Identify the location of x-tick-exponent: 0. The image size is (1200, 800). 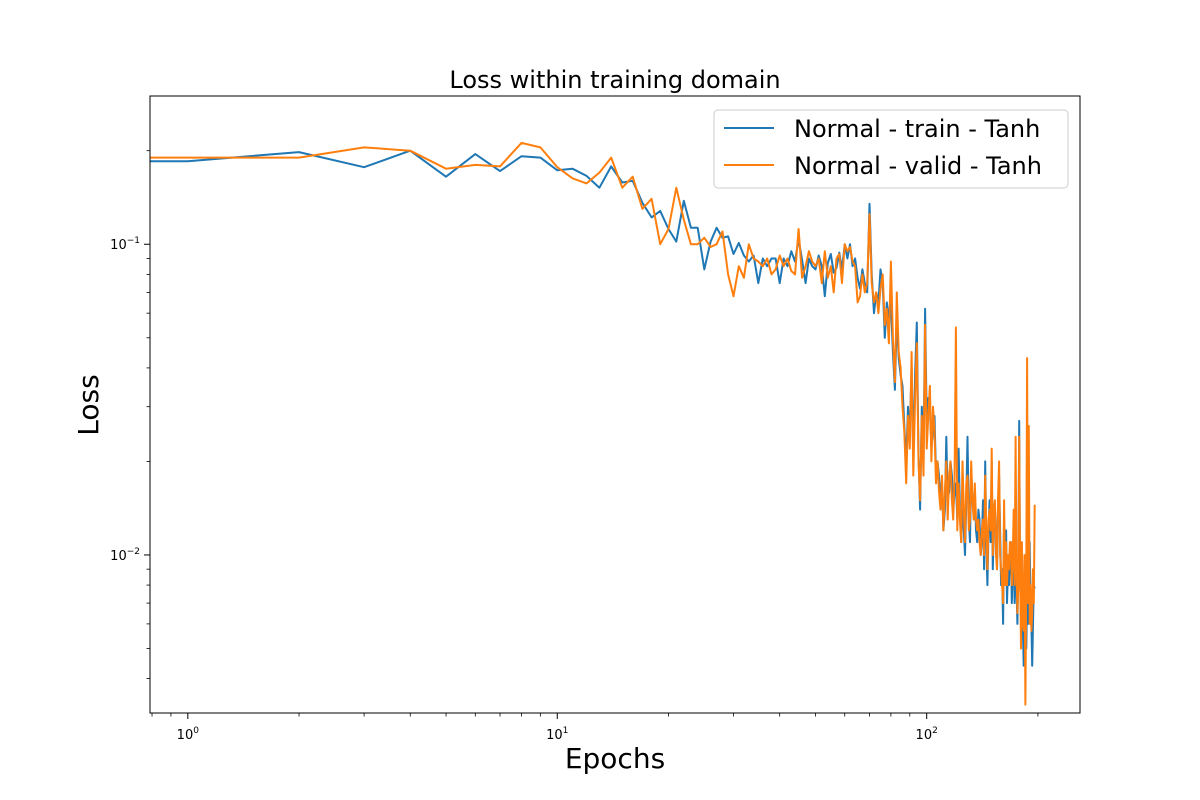
(196, 731).